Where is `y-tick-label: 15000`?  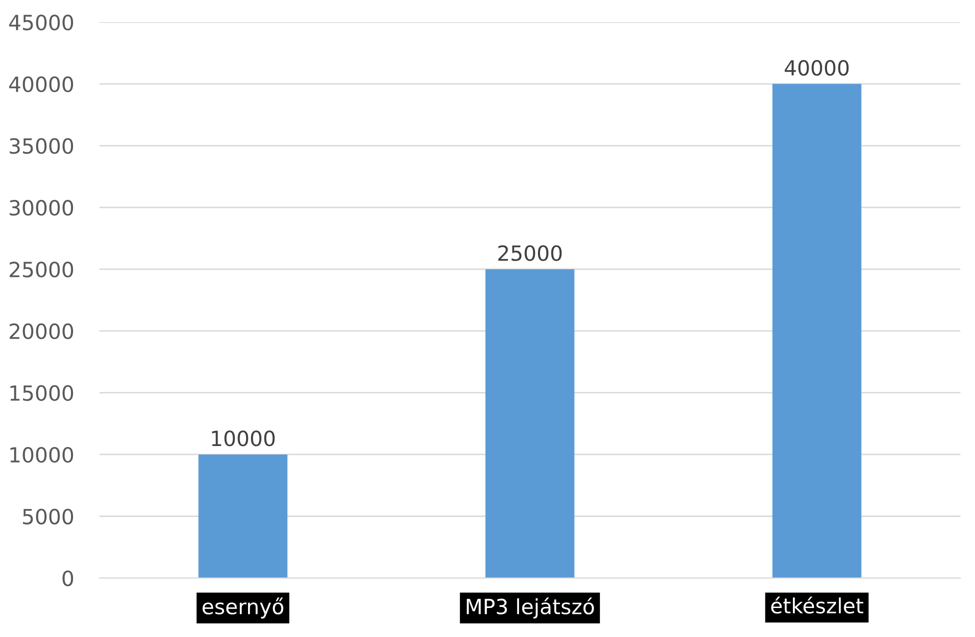
y-tick-label: 15000 is located at coordinates (42, 393).